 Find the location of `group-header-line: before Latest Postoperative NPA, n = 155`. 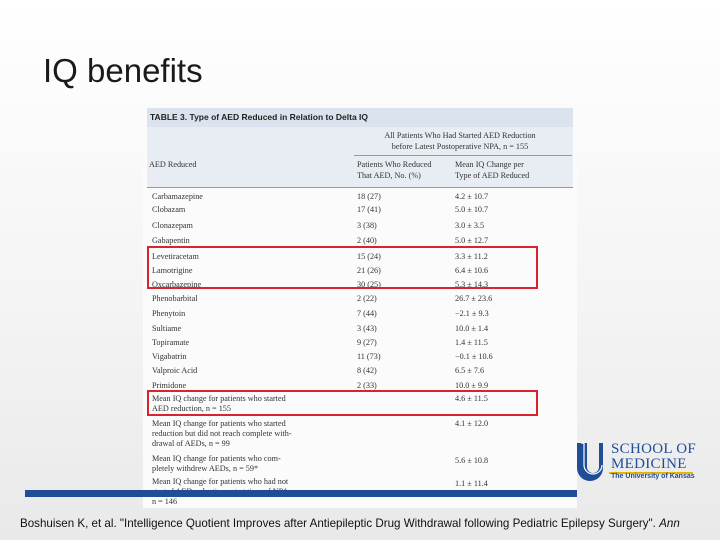

group-header-line: before Latest Postoperative NPA, n = 155 is located at coordinates (460, 146).